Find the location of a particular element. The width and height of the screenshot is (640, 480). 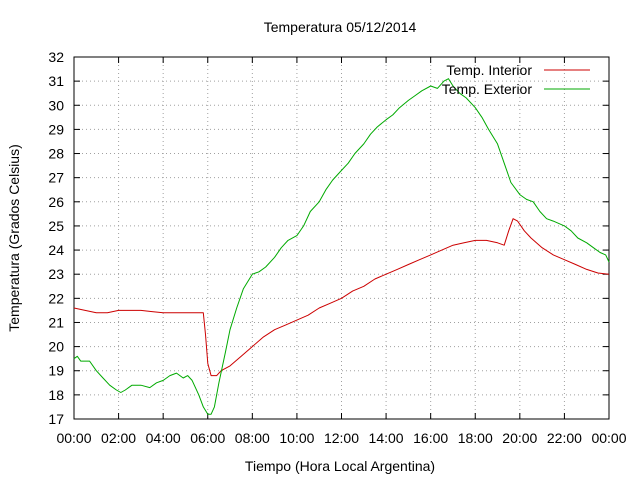

y-tick-label: 24 is located at coordinates (56, 250).